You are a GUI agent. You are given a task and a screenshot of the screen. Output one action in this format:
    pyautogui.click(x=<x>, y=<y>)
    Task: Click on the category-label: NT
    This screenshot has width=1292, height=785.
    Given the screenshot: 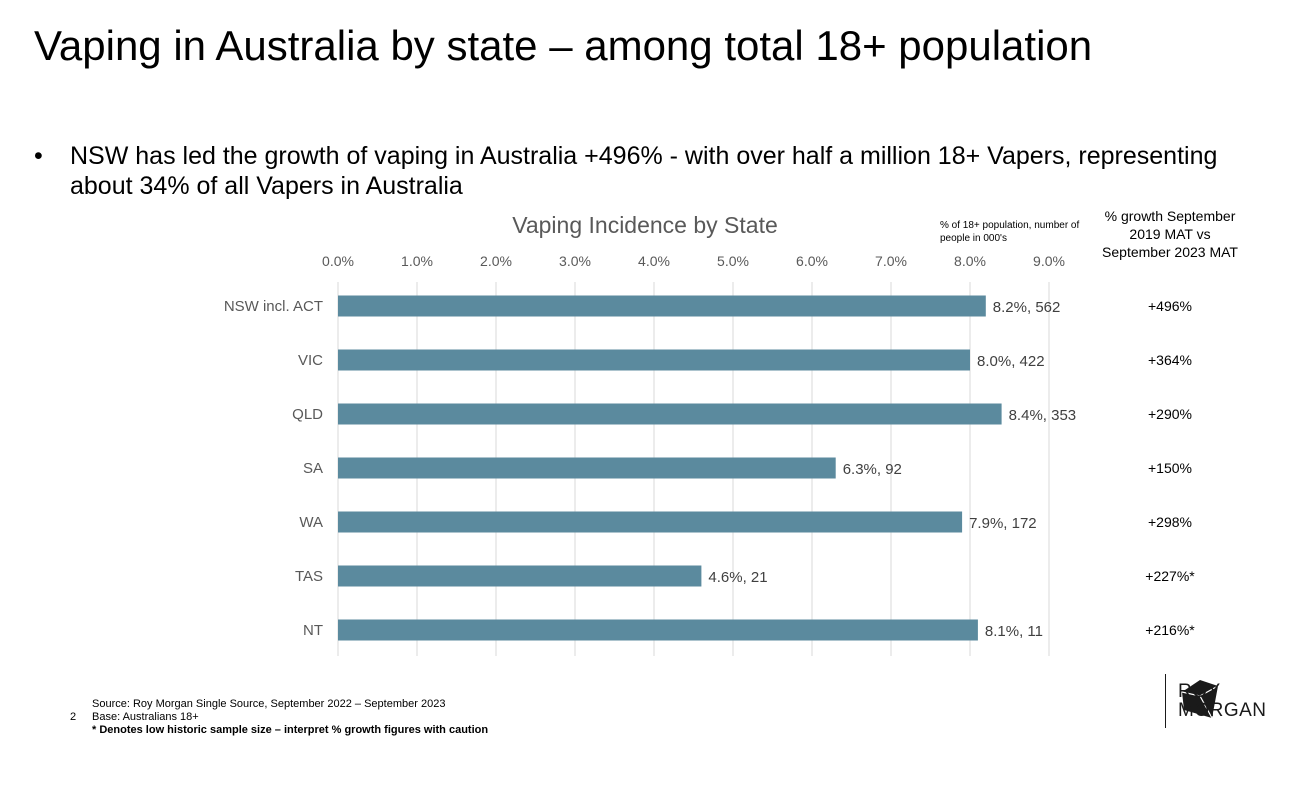 What is the action you would take?
    pyautogui.click(x=313, y=630)
    